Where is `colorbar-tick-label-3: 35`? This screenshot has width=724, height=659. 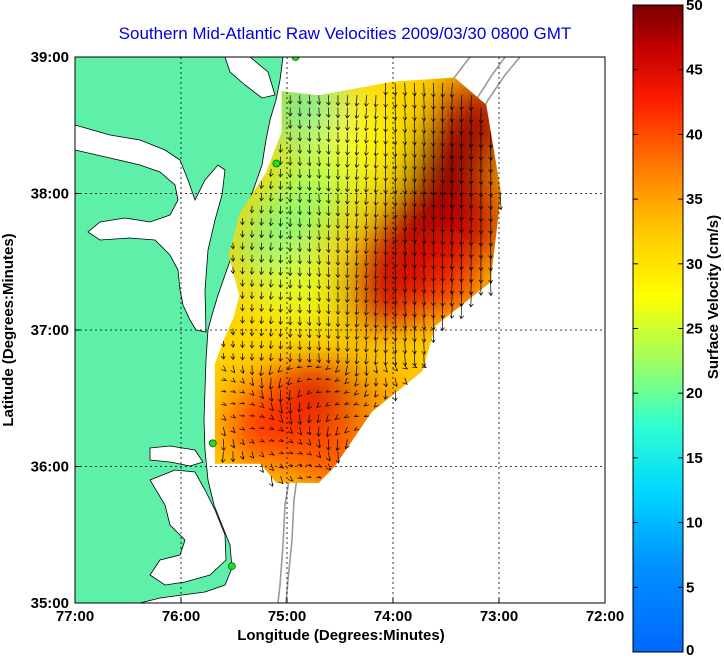 colorbar-tick-label-3: 35 is located at coordinates (694, 199).